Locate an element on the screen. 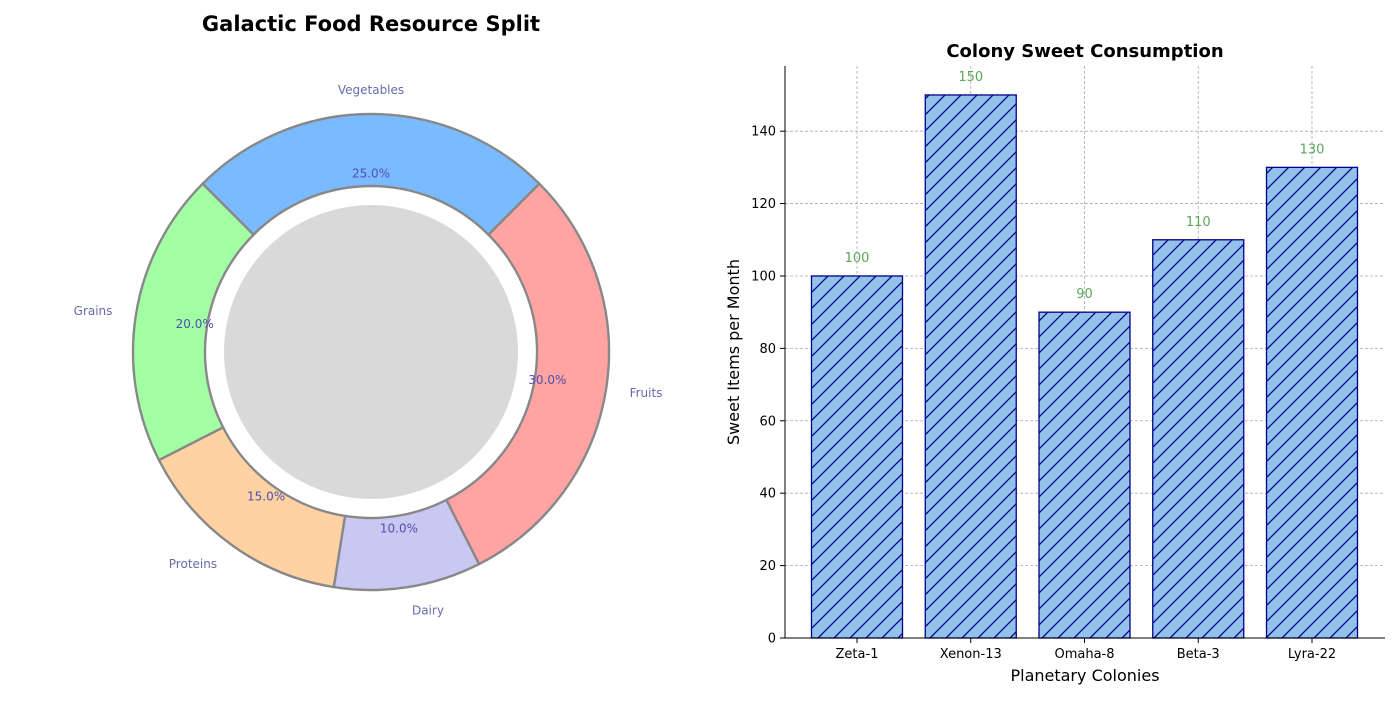  pie-pct-grains: 20.0% is located at coordinates (195, 324).